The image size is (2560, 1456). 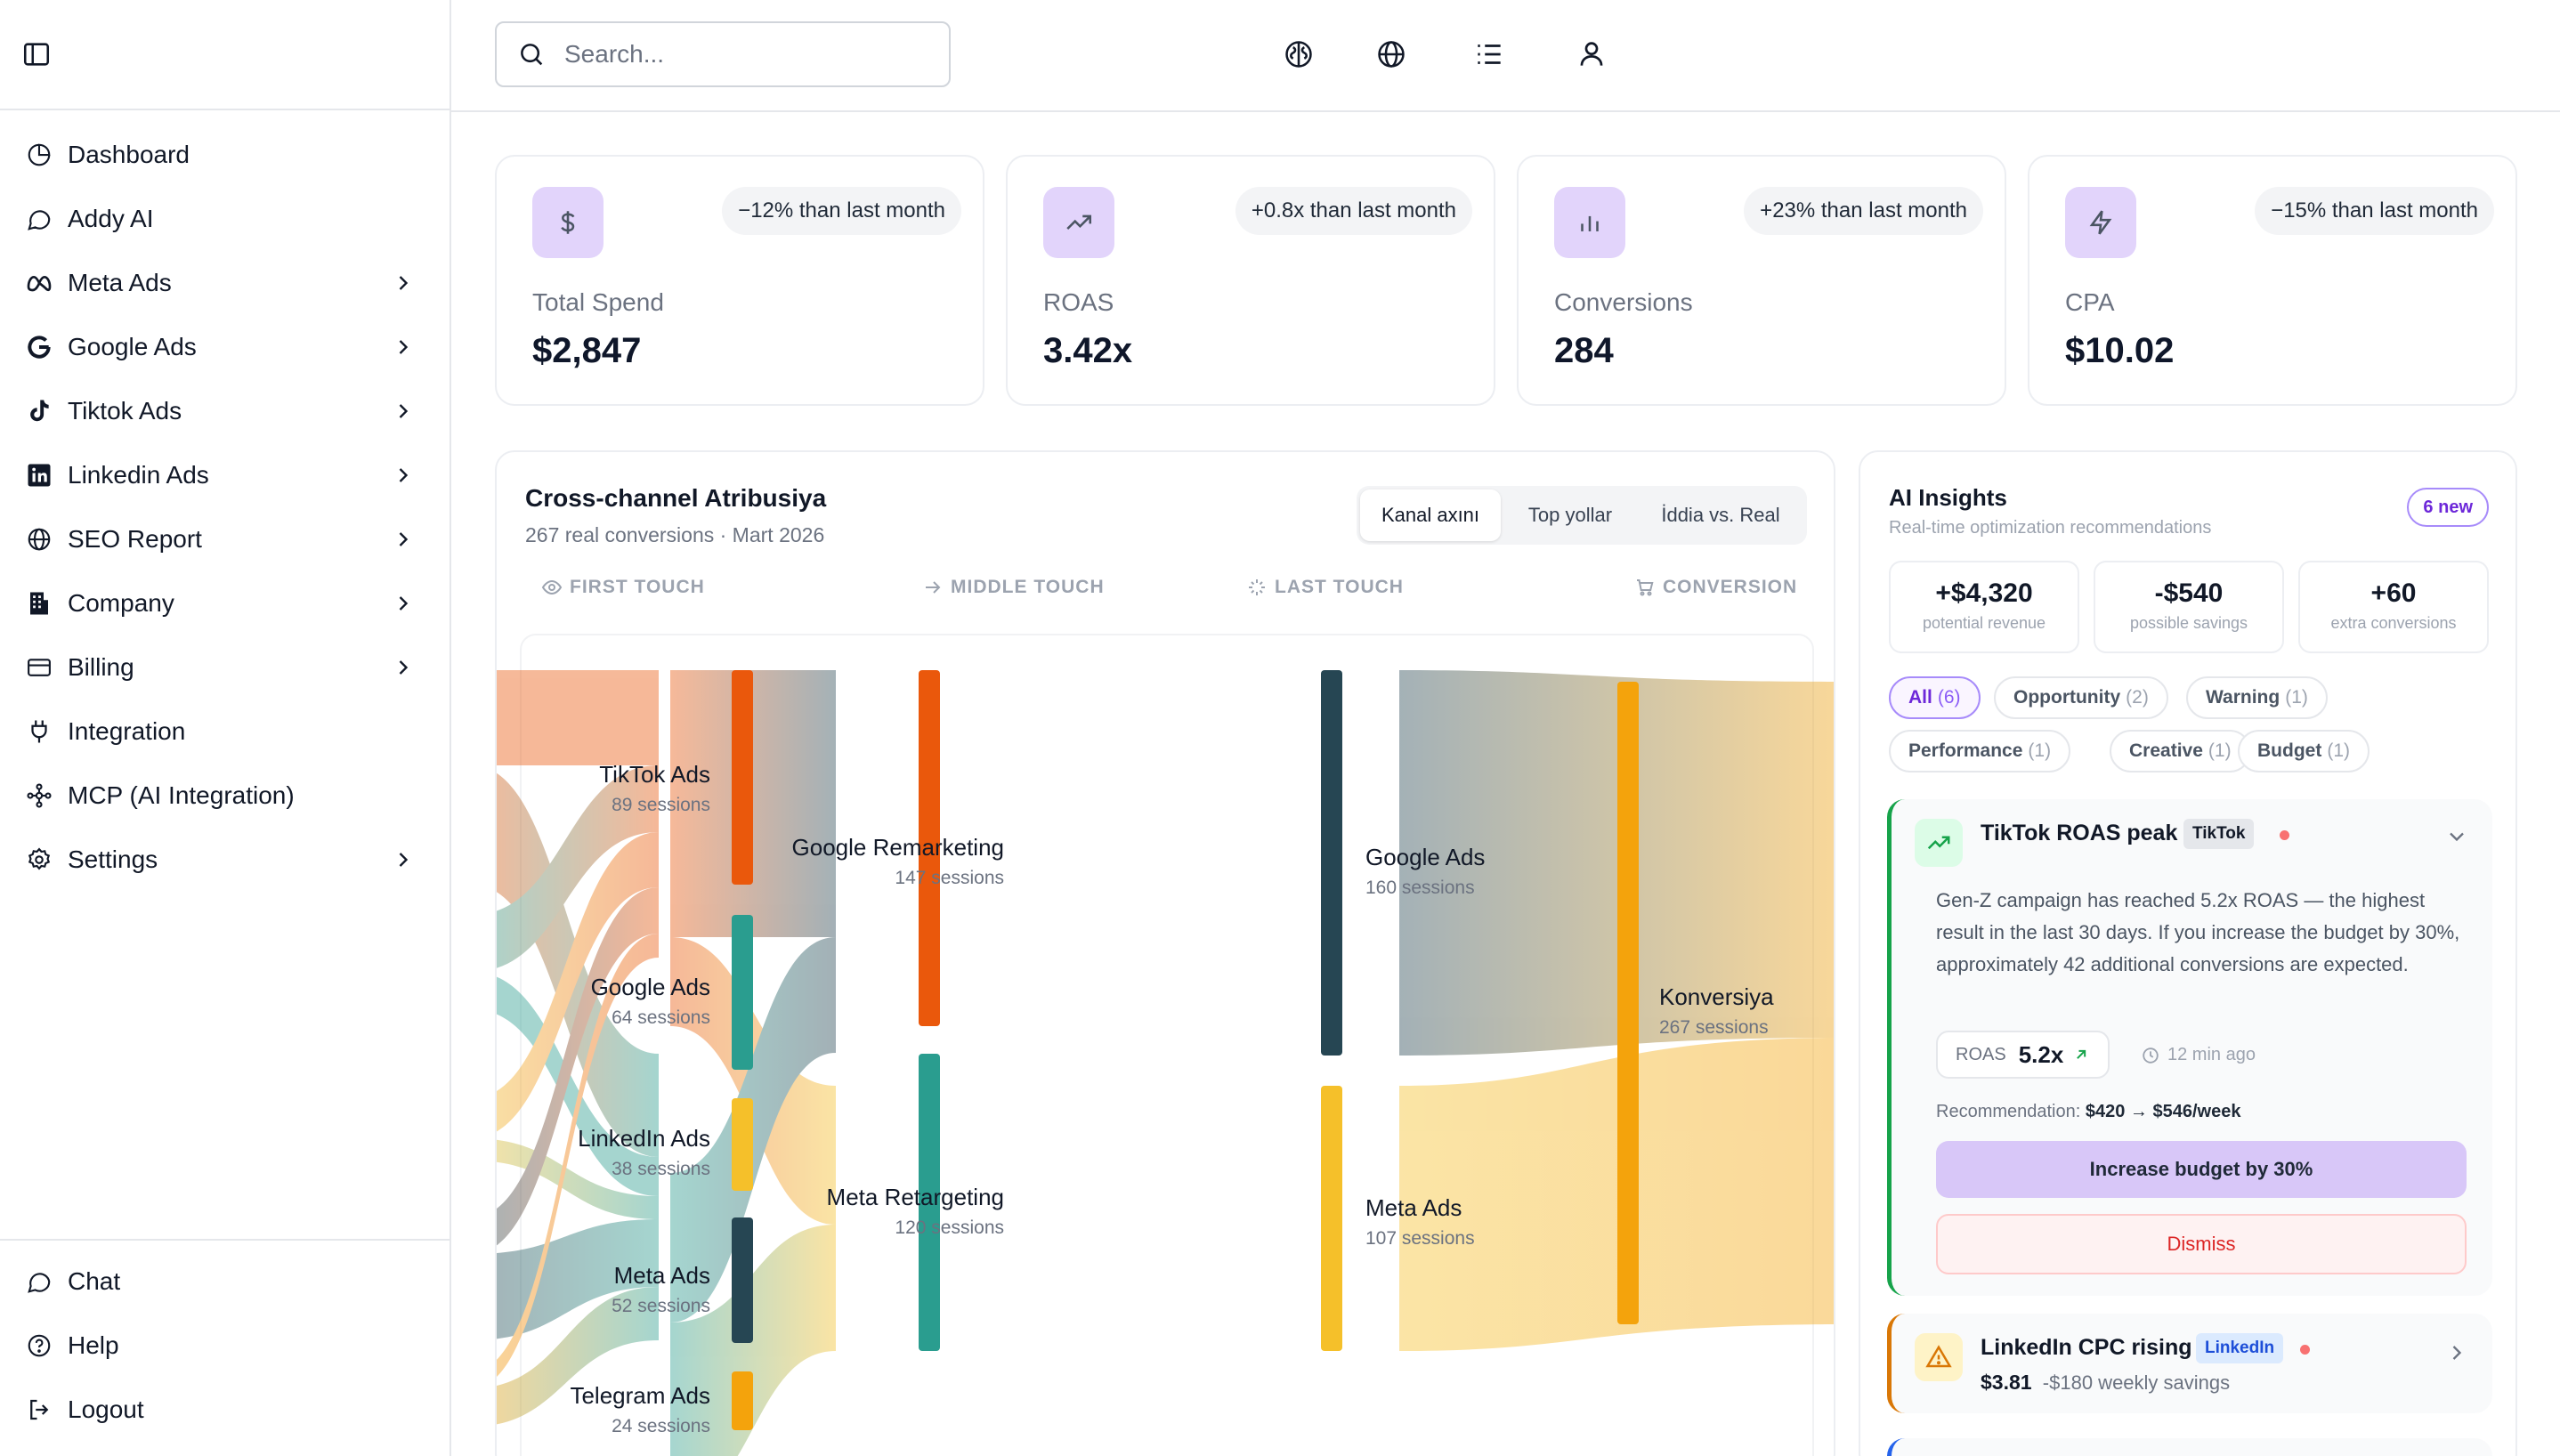 What do you see at coordinates (916, 1197) in the screenshot?
I see `sankey-node-label: Meta Retargeting` at bounding box center [916, 1197].